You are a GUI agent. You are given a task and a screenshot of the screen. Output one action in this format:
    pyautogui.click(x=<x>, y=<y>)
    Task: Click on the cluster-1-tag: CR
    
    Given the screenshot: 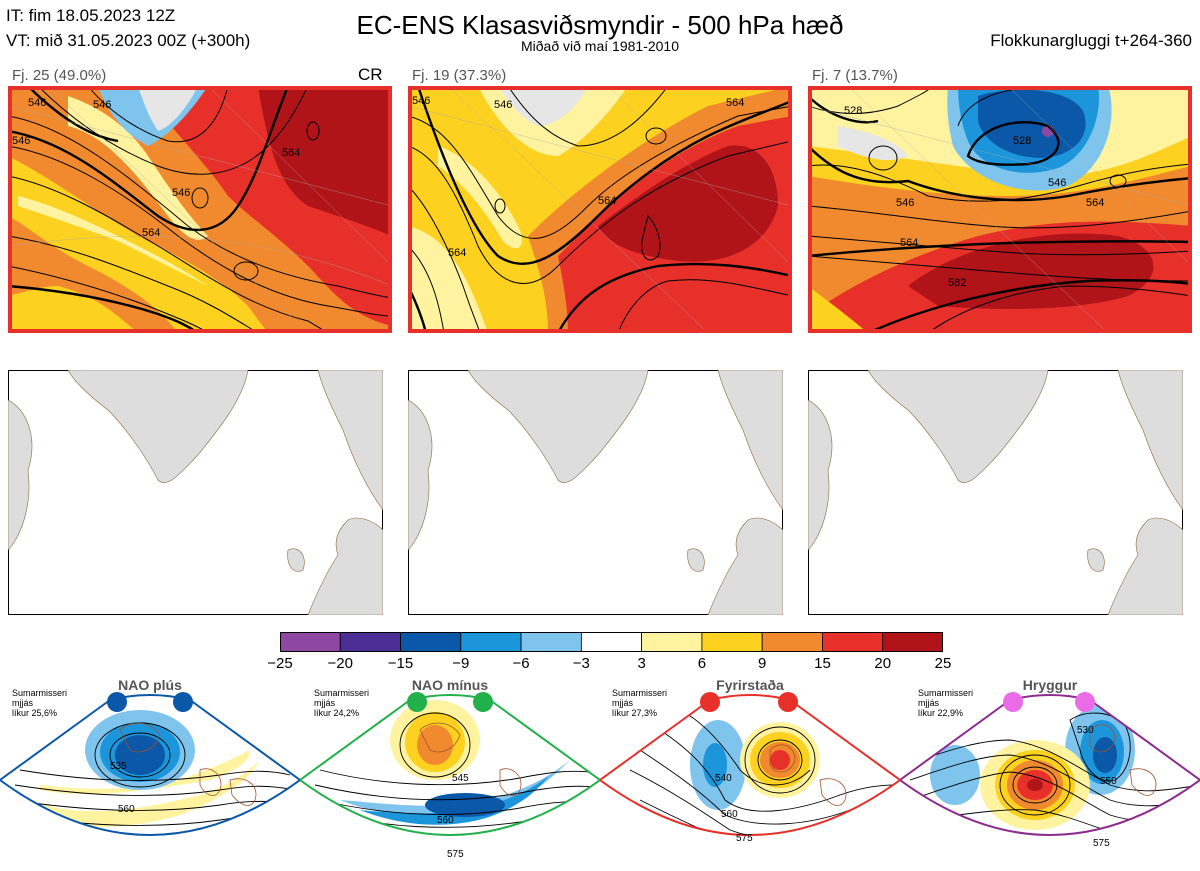 What is the action you would take?
    pyautogui.click(x=370, y=74)
    